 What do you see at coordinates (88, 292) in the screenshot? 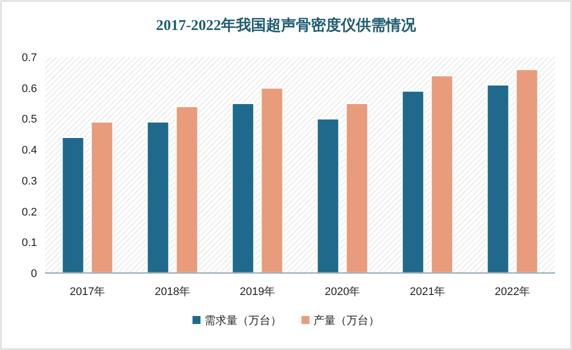
I see `x-tick-label: 2017年` at bounding box center [88, 292].